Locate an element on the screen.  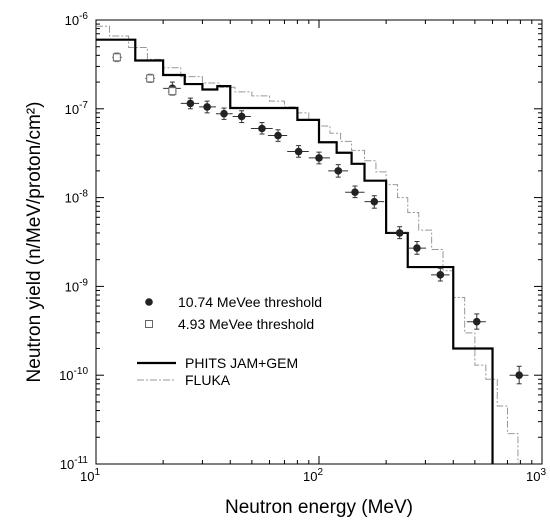
y-tick-label: 10⁻⁷ is located at coordinates (77, 108).